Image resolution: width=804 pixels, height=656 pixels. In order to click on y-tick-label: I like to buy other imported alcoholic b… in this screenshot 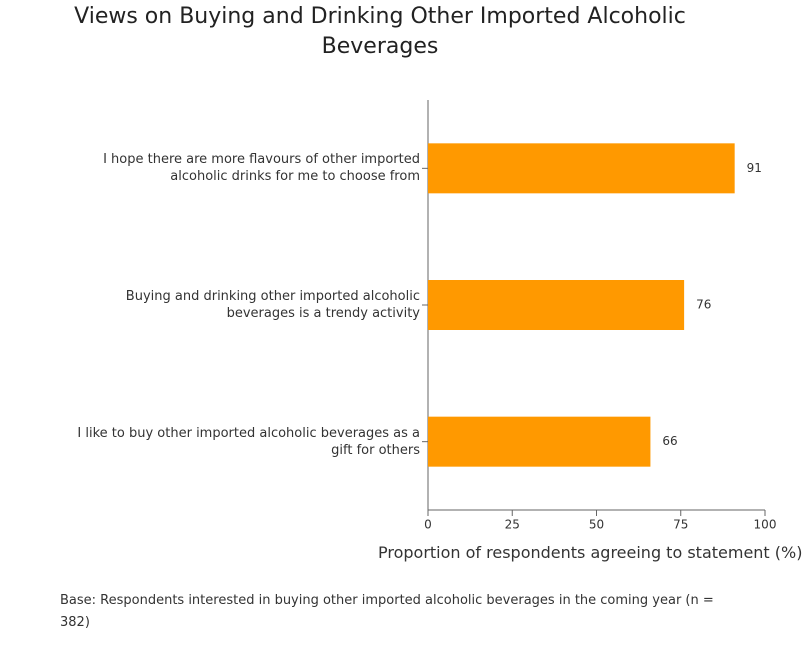, I will do `click(248, 441)`.